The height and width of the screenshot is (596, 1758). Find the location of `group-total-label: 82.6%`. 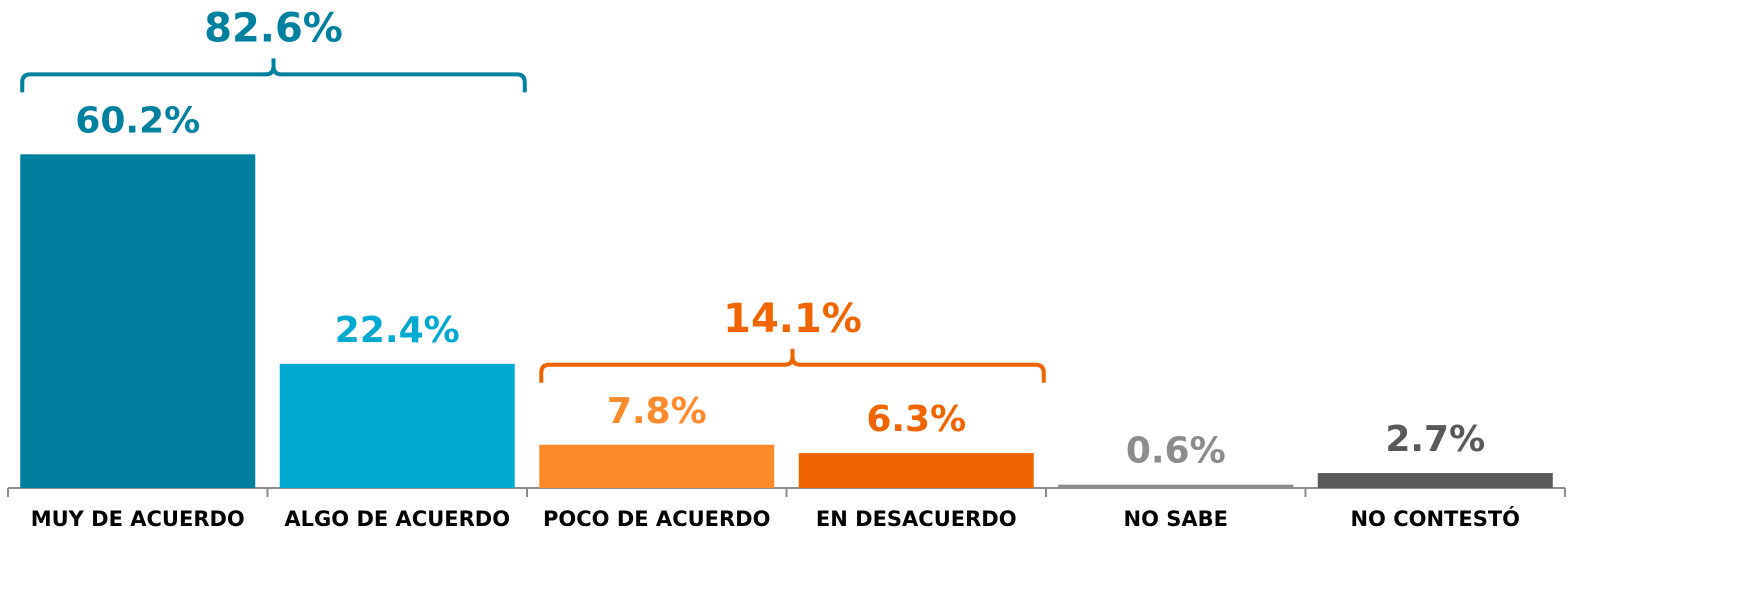

group-total-label: 82.6% is located at coordinates (273, 28).